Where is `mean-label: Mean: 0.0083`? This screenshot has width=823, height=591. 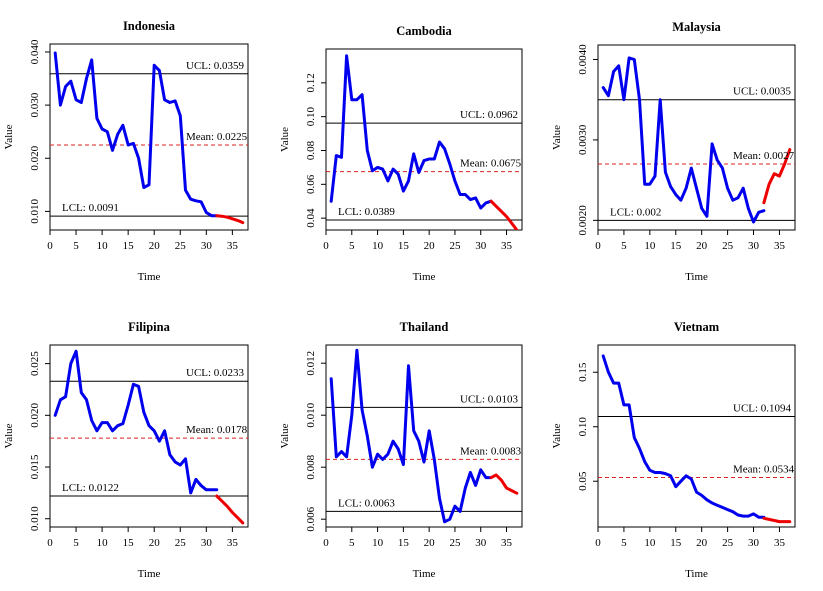
mean-label: Mean: 0.0083 is located at coordinates (491, 451).